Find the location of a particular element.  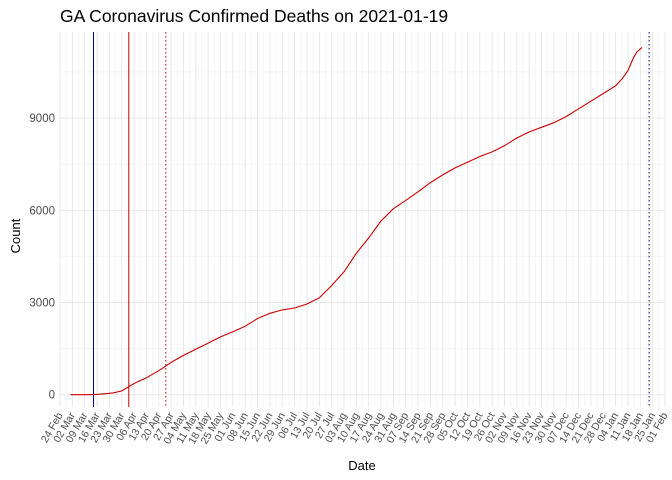

y-axis-title: Count is located at coordinates (15, 235).